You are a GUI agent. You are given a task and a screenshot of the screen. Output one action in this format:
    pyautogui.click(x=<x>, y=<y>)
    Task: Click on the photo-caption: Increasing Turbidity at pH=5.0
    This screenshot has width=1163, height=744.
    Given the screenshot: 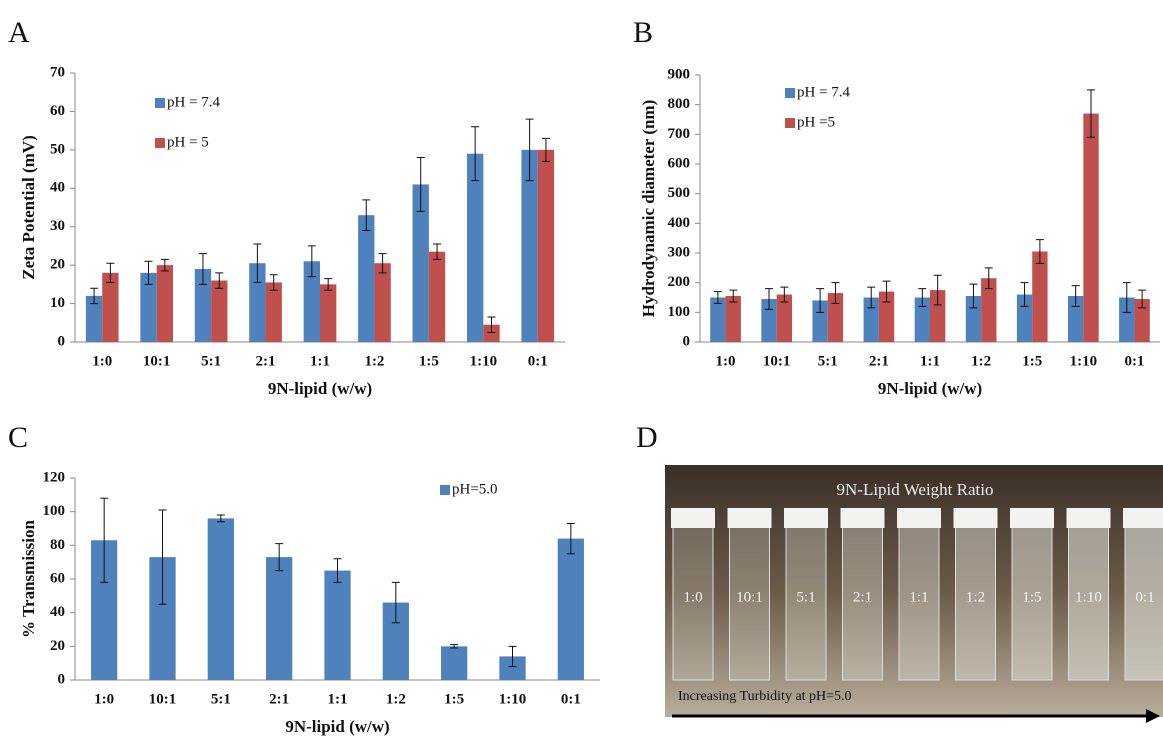 What is the action you would take?
    pyautogui.click(x=765, y=696)
    